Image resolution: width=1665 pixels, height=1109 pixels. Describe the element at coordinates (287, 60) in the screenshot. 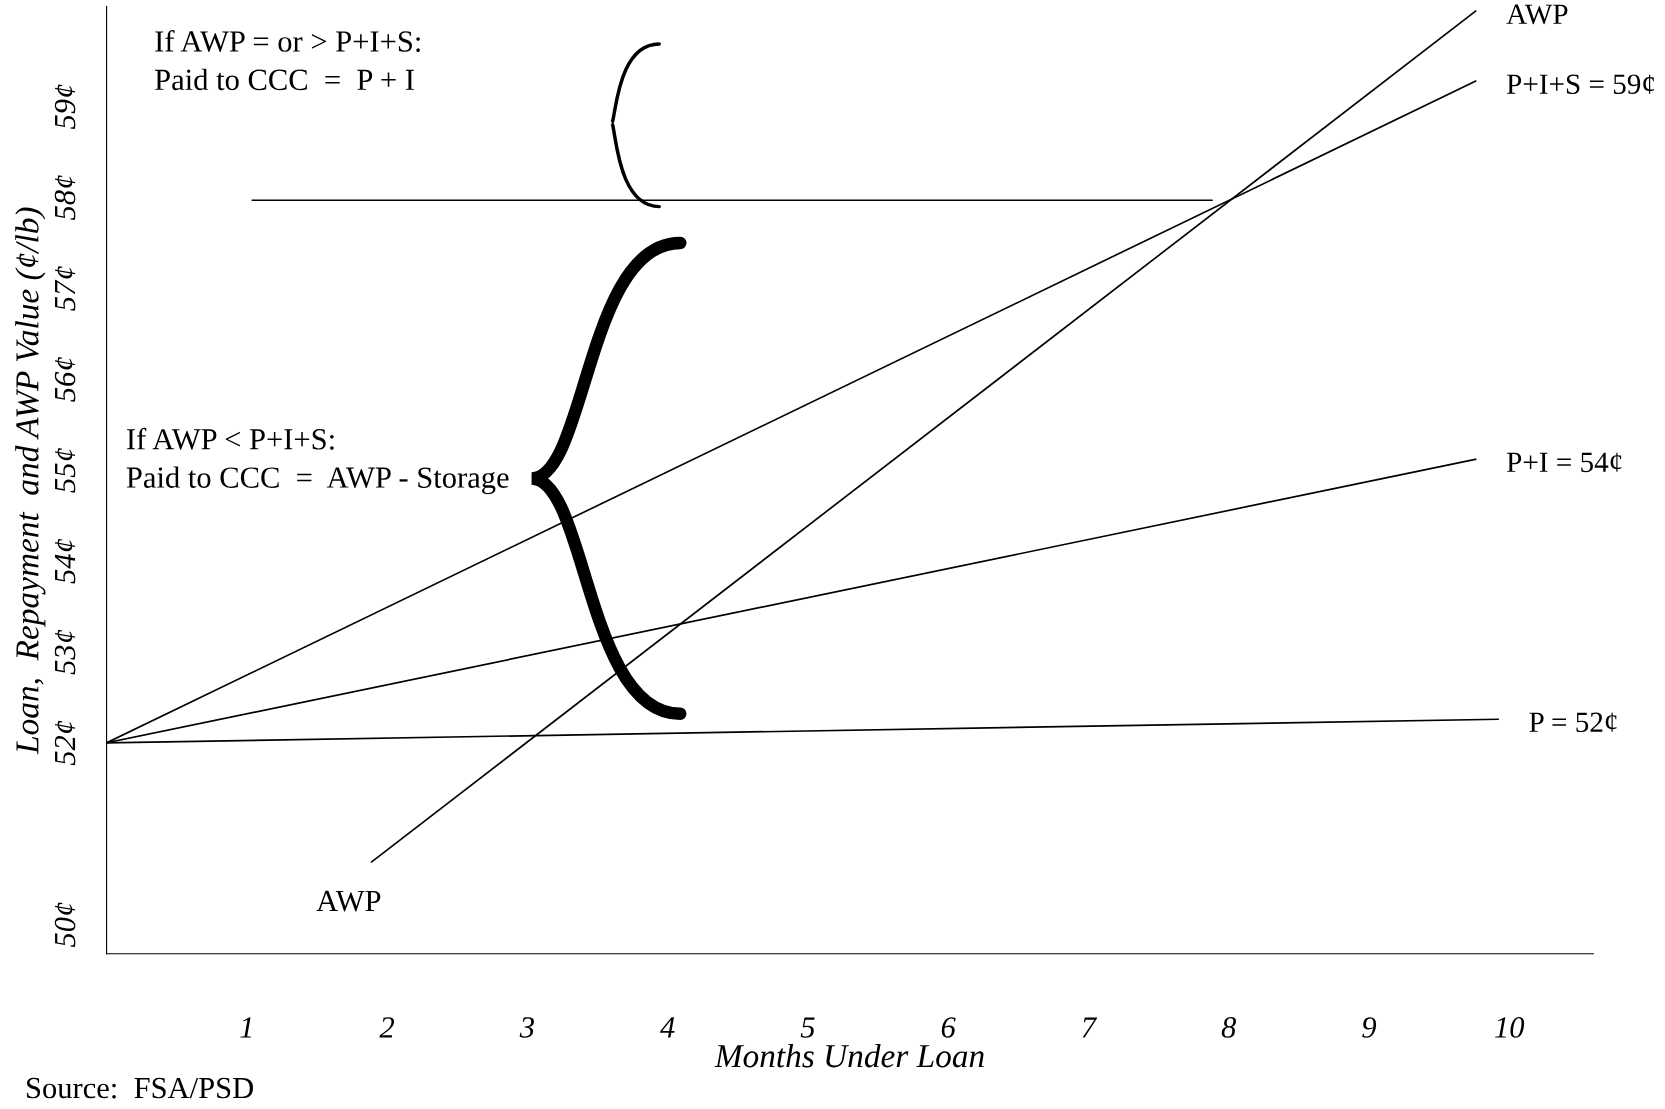

I see `annotation: If AWP = or > P+I+S: Paid to CCC = P + I` at that location.